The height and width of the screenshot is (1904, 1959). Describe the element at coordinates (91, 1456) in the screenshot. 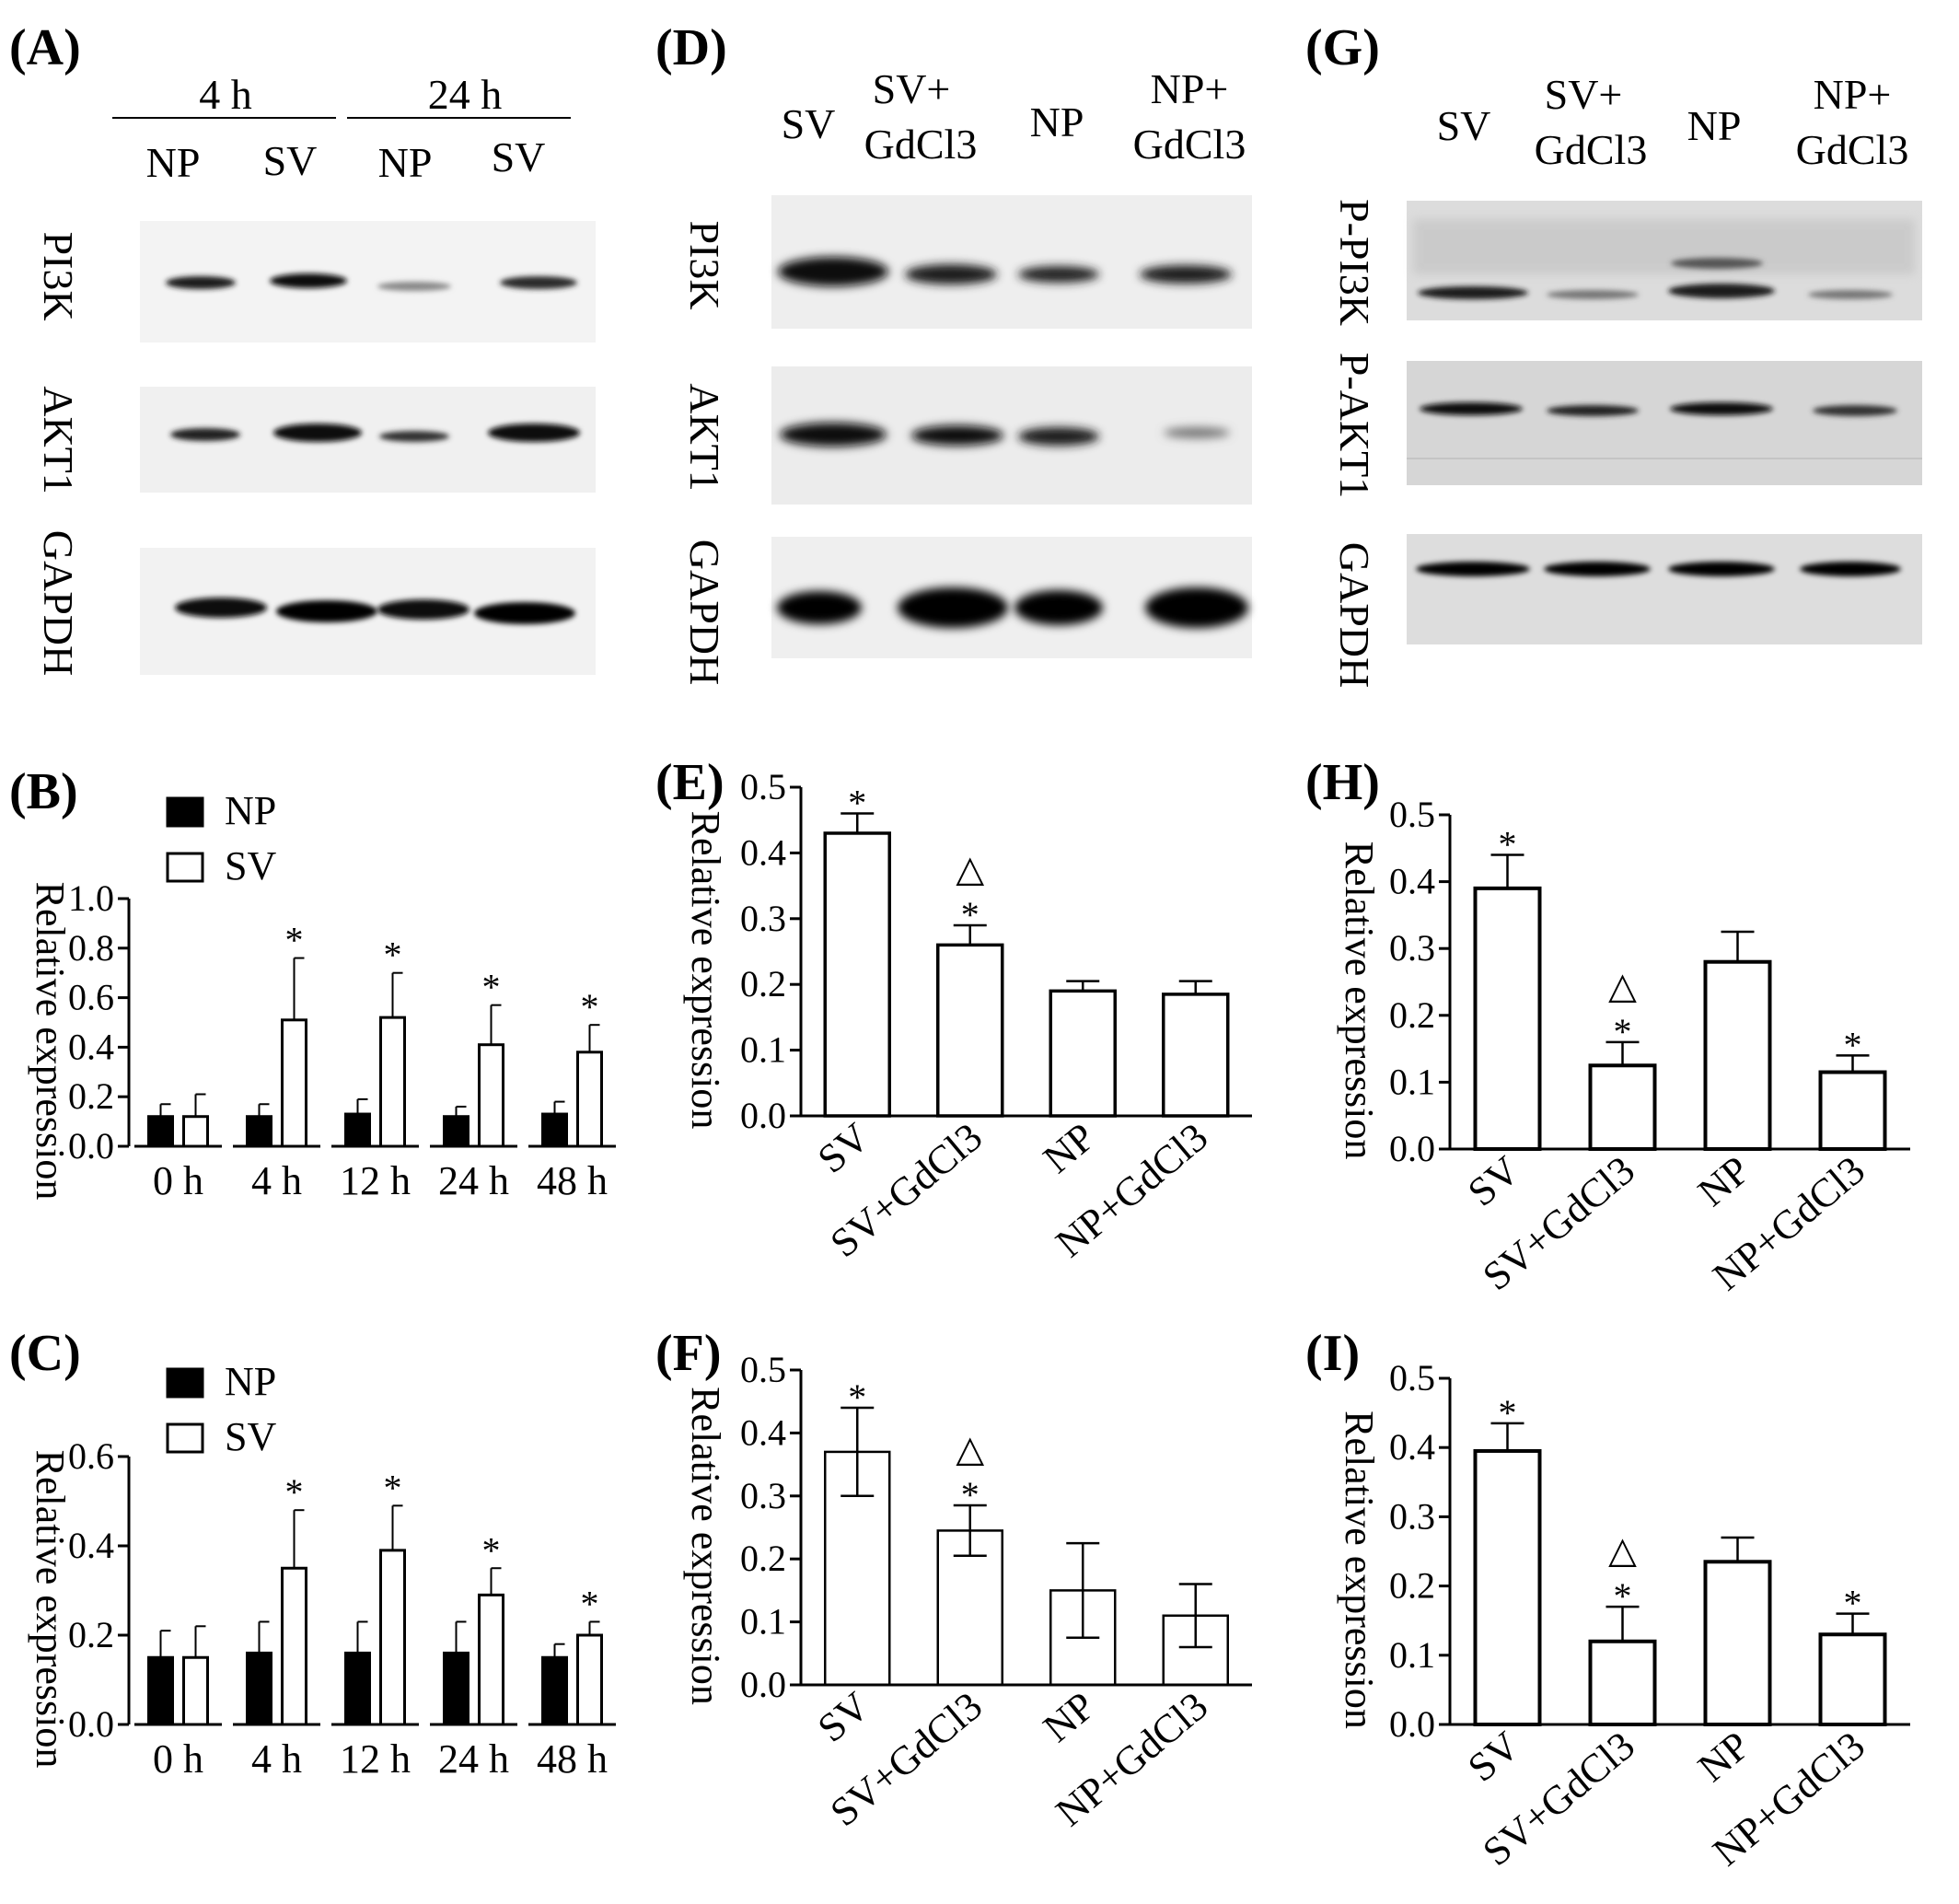

I see `y-tick-label: 0.6` at that location.